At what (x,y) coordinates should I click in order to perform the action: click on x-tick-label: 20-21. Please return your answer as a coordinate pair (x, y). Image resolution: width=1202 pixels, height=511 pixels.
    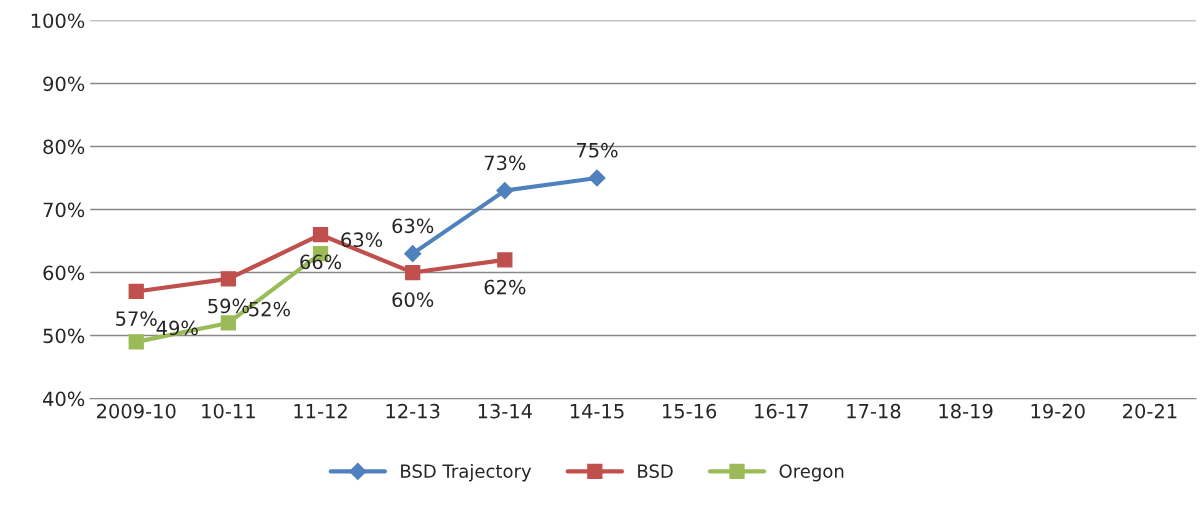
    Looking at the image, I should click on (1150, 411).